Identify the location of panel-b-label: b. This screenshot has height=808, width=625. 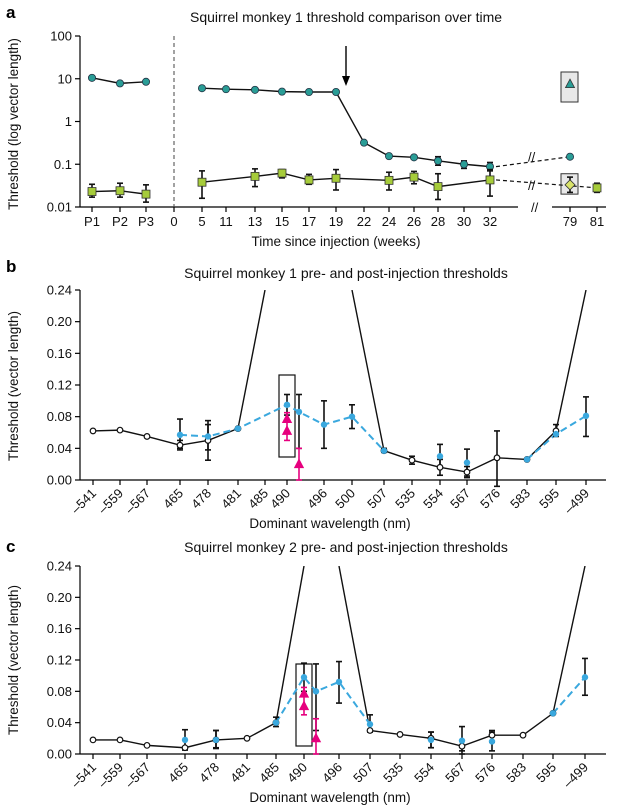
(11, 266).